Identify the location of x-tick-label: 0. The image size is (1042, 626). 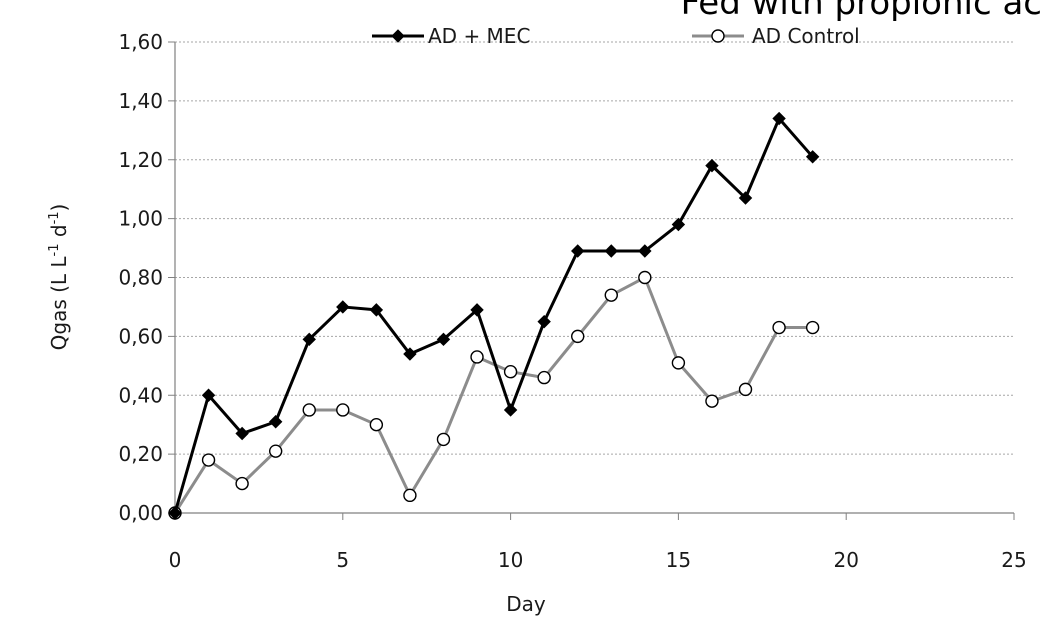
(175, 560).